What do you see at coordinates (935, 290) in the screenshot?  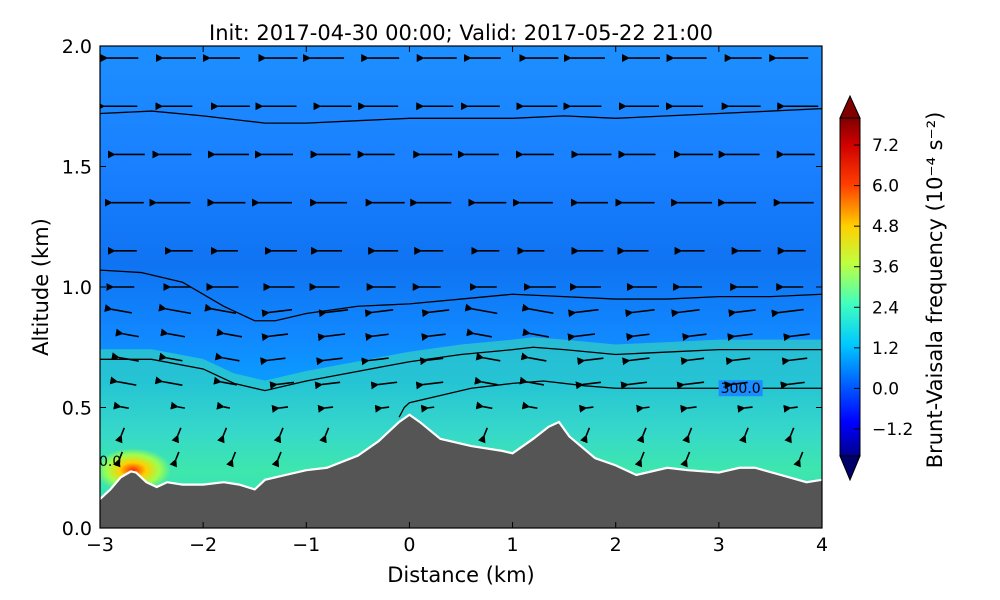 I see `colorbar-label: Brunt-Vaisala frequency (10⁻⁴ s⁻²)` at bounding box center [935, 290].